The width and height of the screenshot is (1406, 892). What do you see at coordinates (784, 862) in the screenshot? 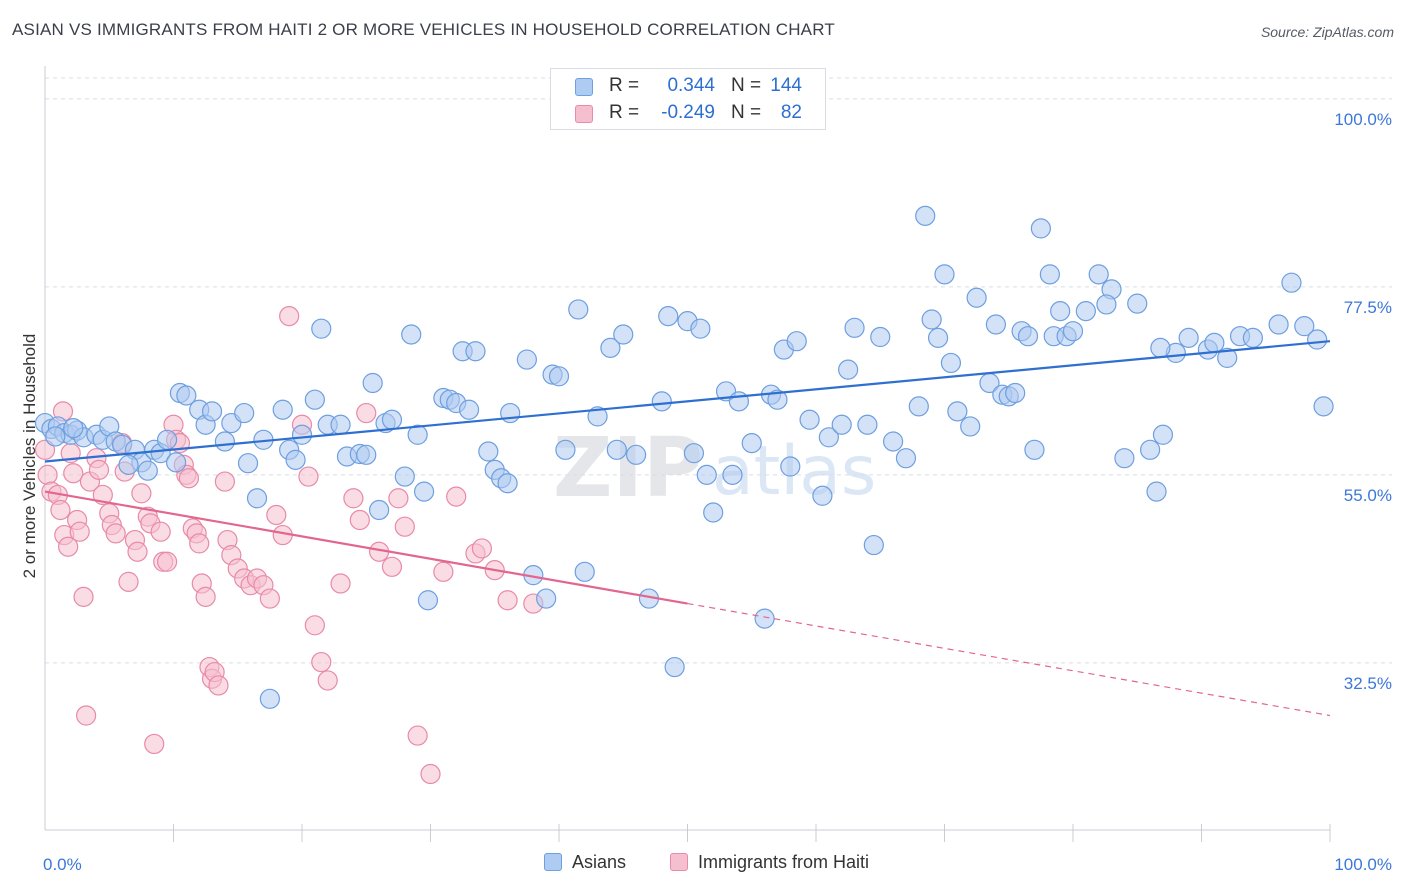
I see `legend-label: Immigrants from Haiti` at bounding box center [784, 862].